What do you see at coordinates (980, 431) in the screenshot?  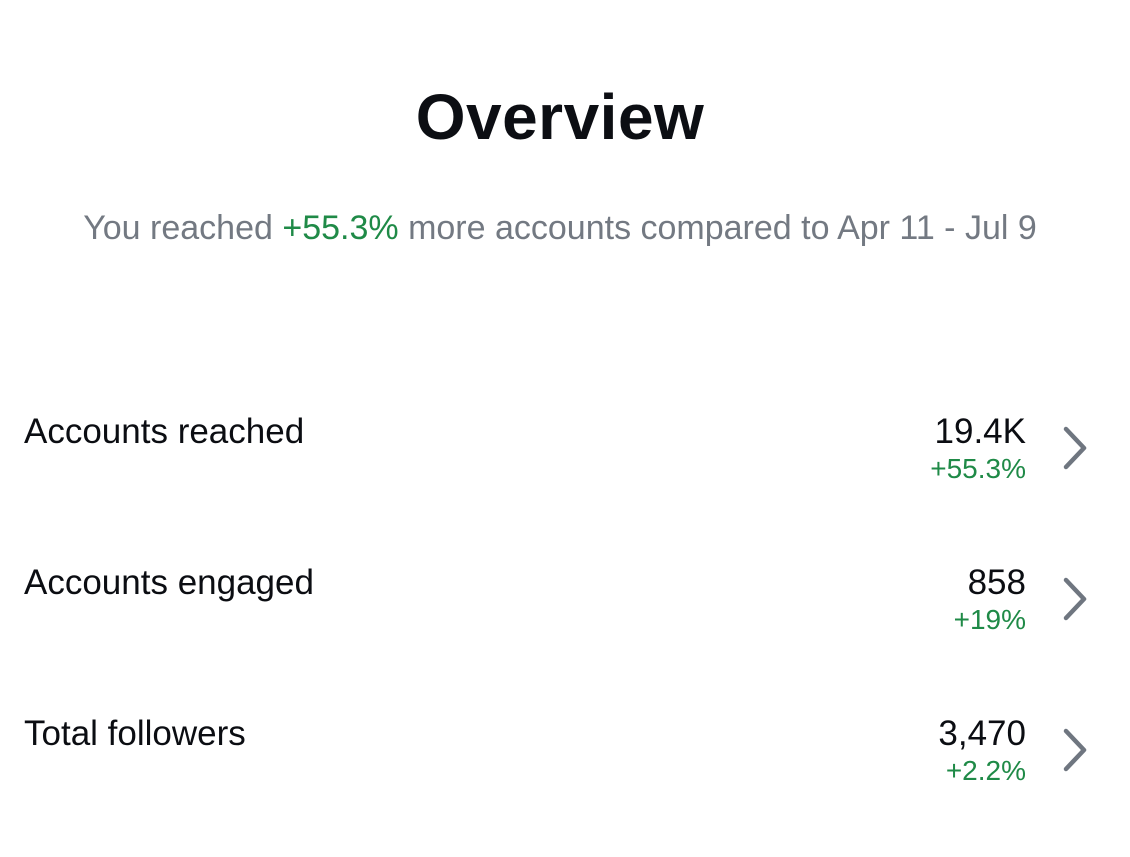 I see `metric-value: 19.4K` at bounding box center [980, 431].